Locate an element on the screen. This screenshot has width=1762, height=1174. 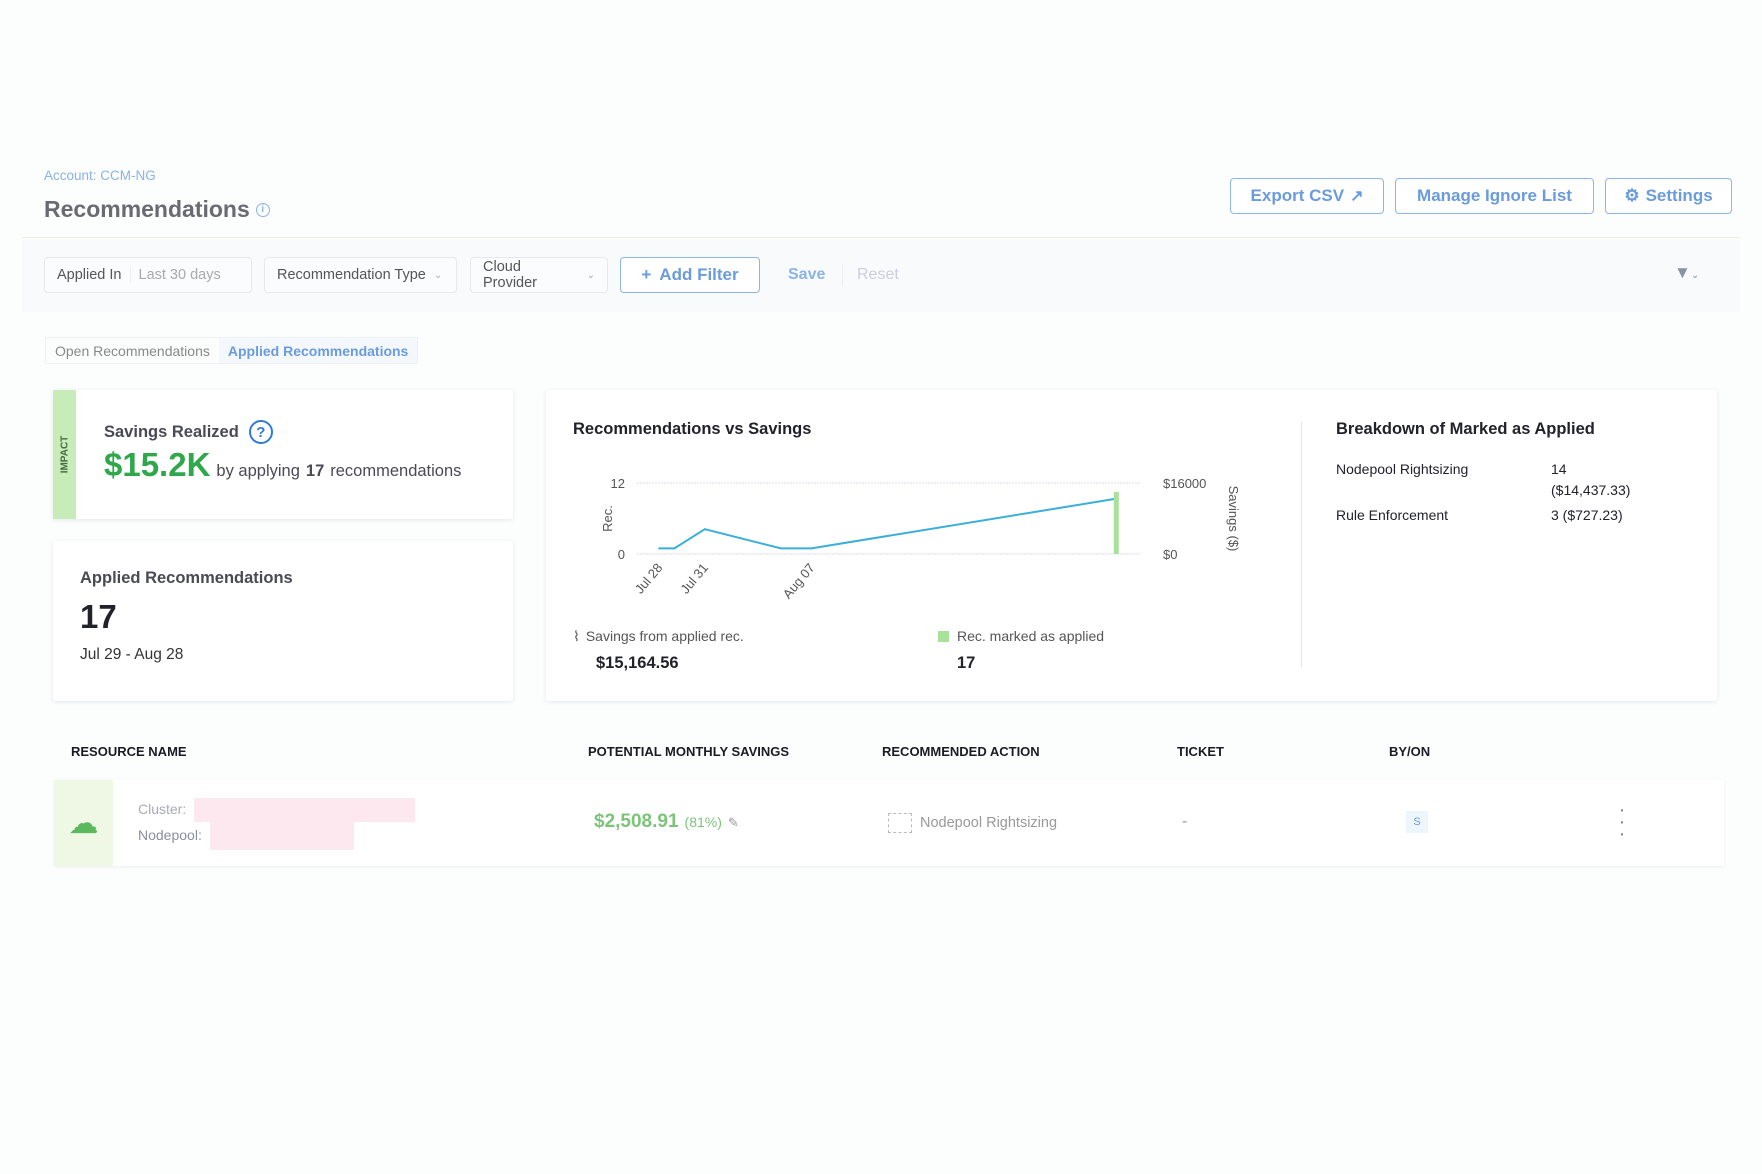
bar-mark is located at coordinates (1116, 522).